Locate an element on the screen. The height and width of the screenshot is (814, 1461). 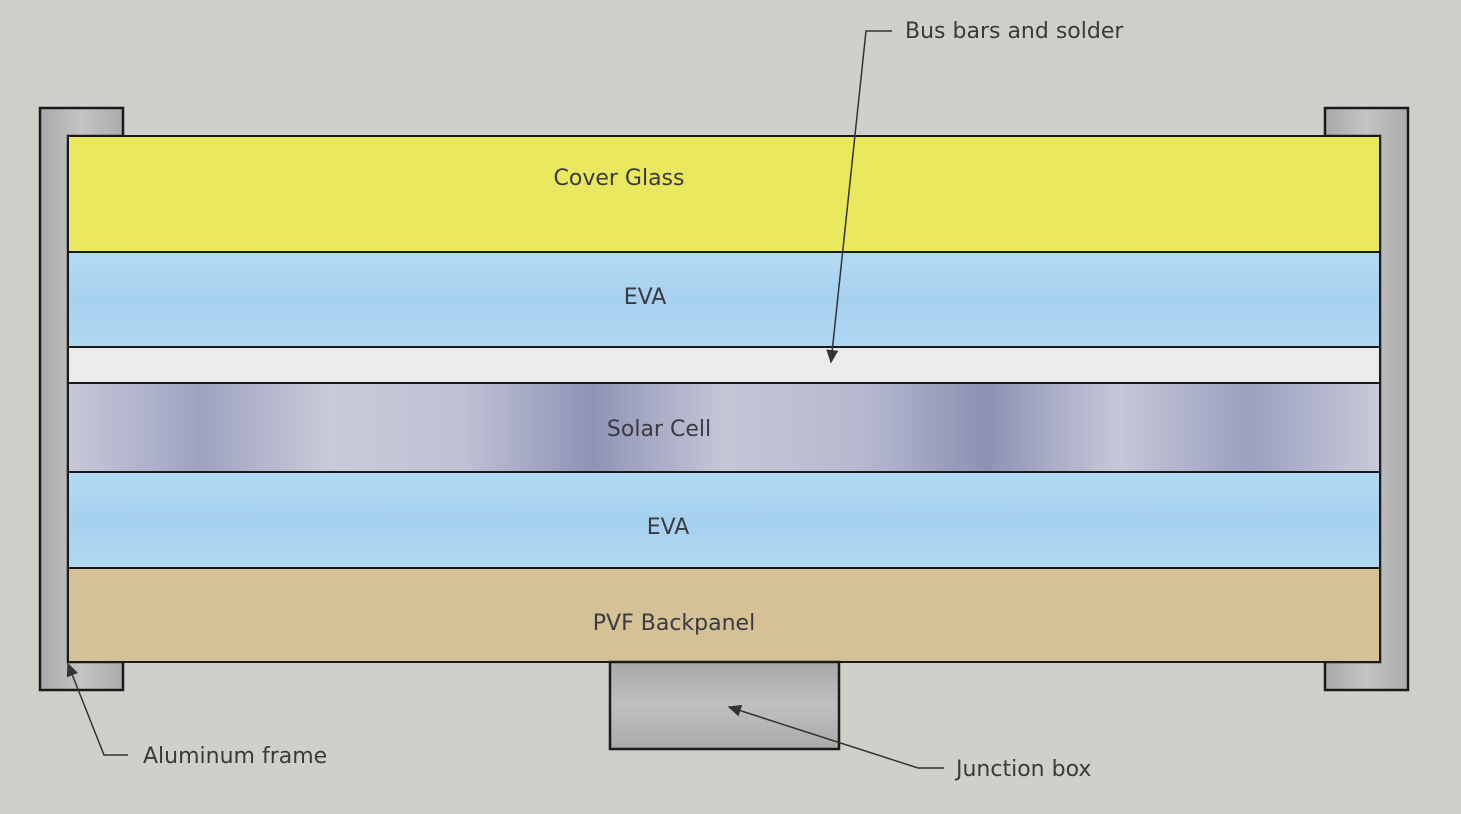
layer-pvf-backpanel is located at coordinates (724, 615).